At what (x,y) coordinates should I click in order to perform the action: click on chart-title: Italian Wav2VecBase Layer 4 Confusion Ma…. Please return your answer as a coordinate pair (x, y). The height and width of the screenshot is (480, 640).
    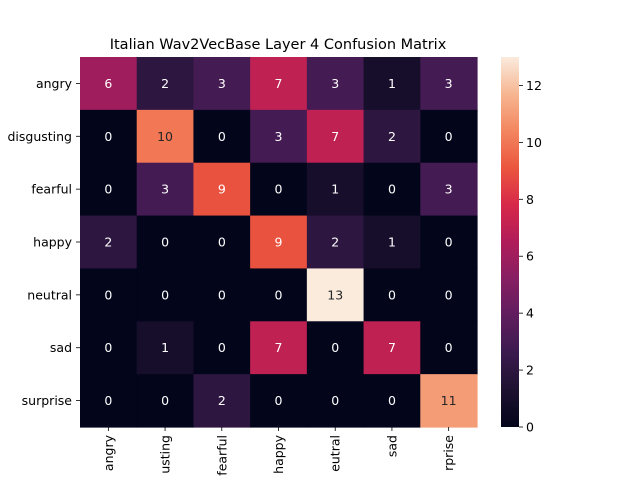
    Looking at the image, I should click on (278, 45).